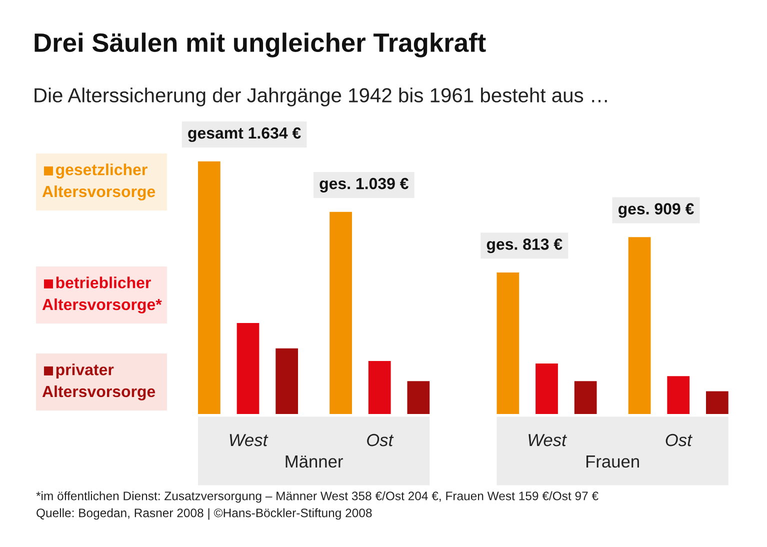 This screenshot has width=767, height=547. Describe the element at coordinates (99, 382) in the screenshot. I see `legend-label: privater Altersvorsorge` at that location.